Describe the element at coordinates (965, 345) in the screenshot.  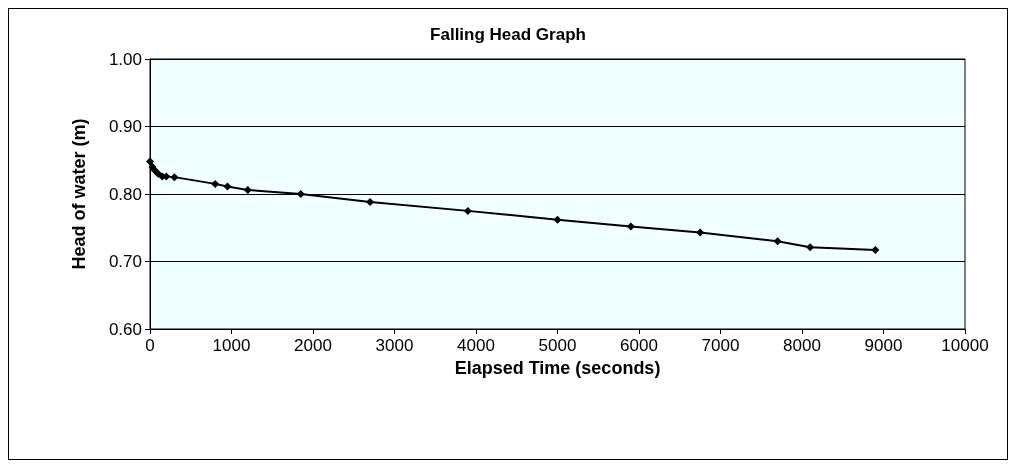
I see `x-tick-label: 10000` at that location.